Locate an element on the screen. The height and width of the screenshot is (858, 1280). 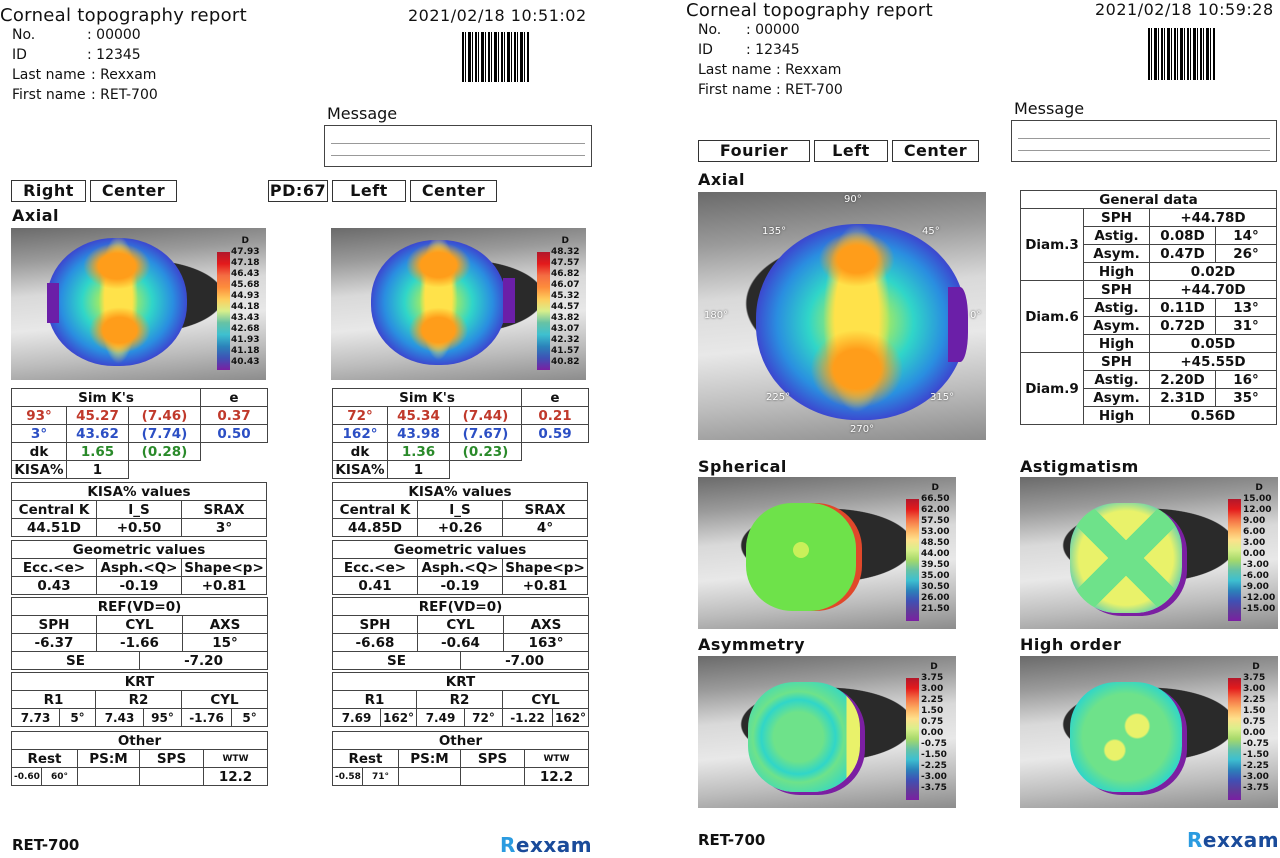
k1-axis: 93° is located at coordinates (39, 415).